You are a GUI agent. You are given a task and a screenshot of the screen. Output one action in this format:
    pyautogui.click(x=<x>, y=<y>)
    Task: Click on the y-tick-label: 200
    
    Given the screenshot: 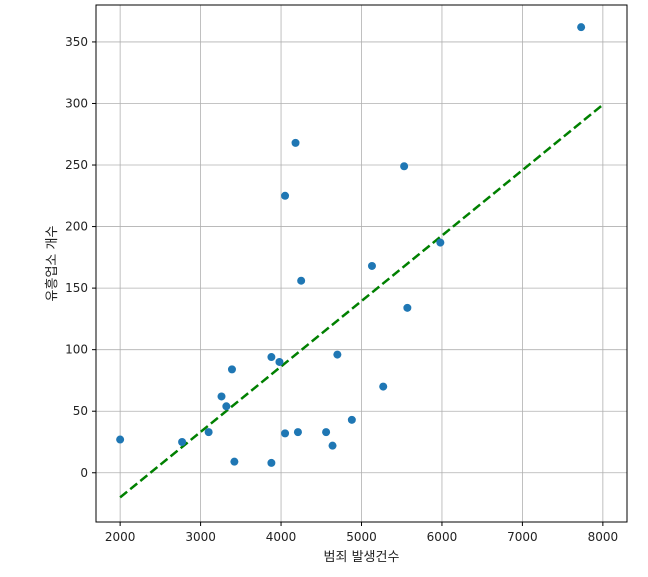 What is the action you would take?
    pyautogui.click(x=76, y=227)
    